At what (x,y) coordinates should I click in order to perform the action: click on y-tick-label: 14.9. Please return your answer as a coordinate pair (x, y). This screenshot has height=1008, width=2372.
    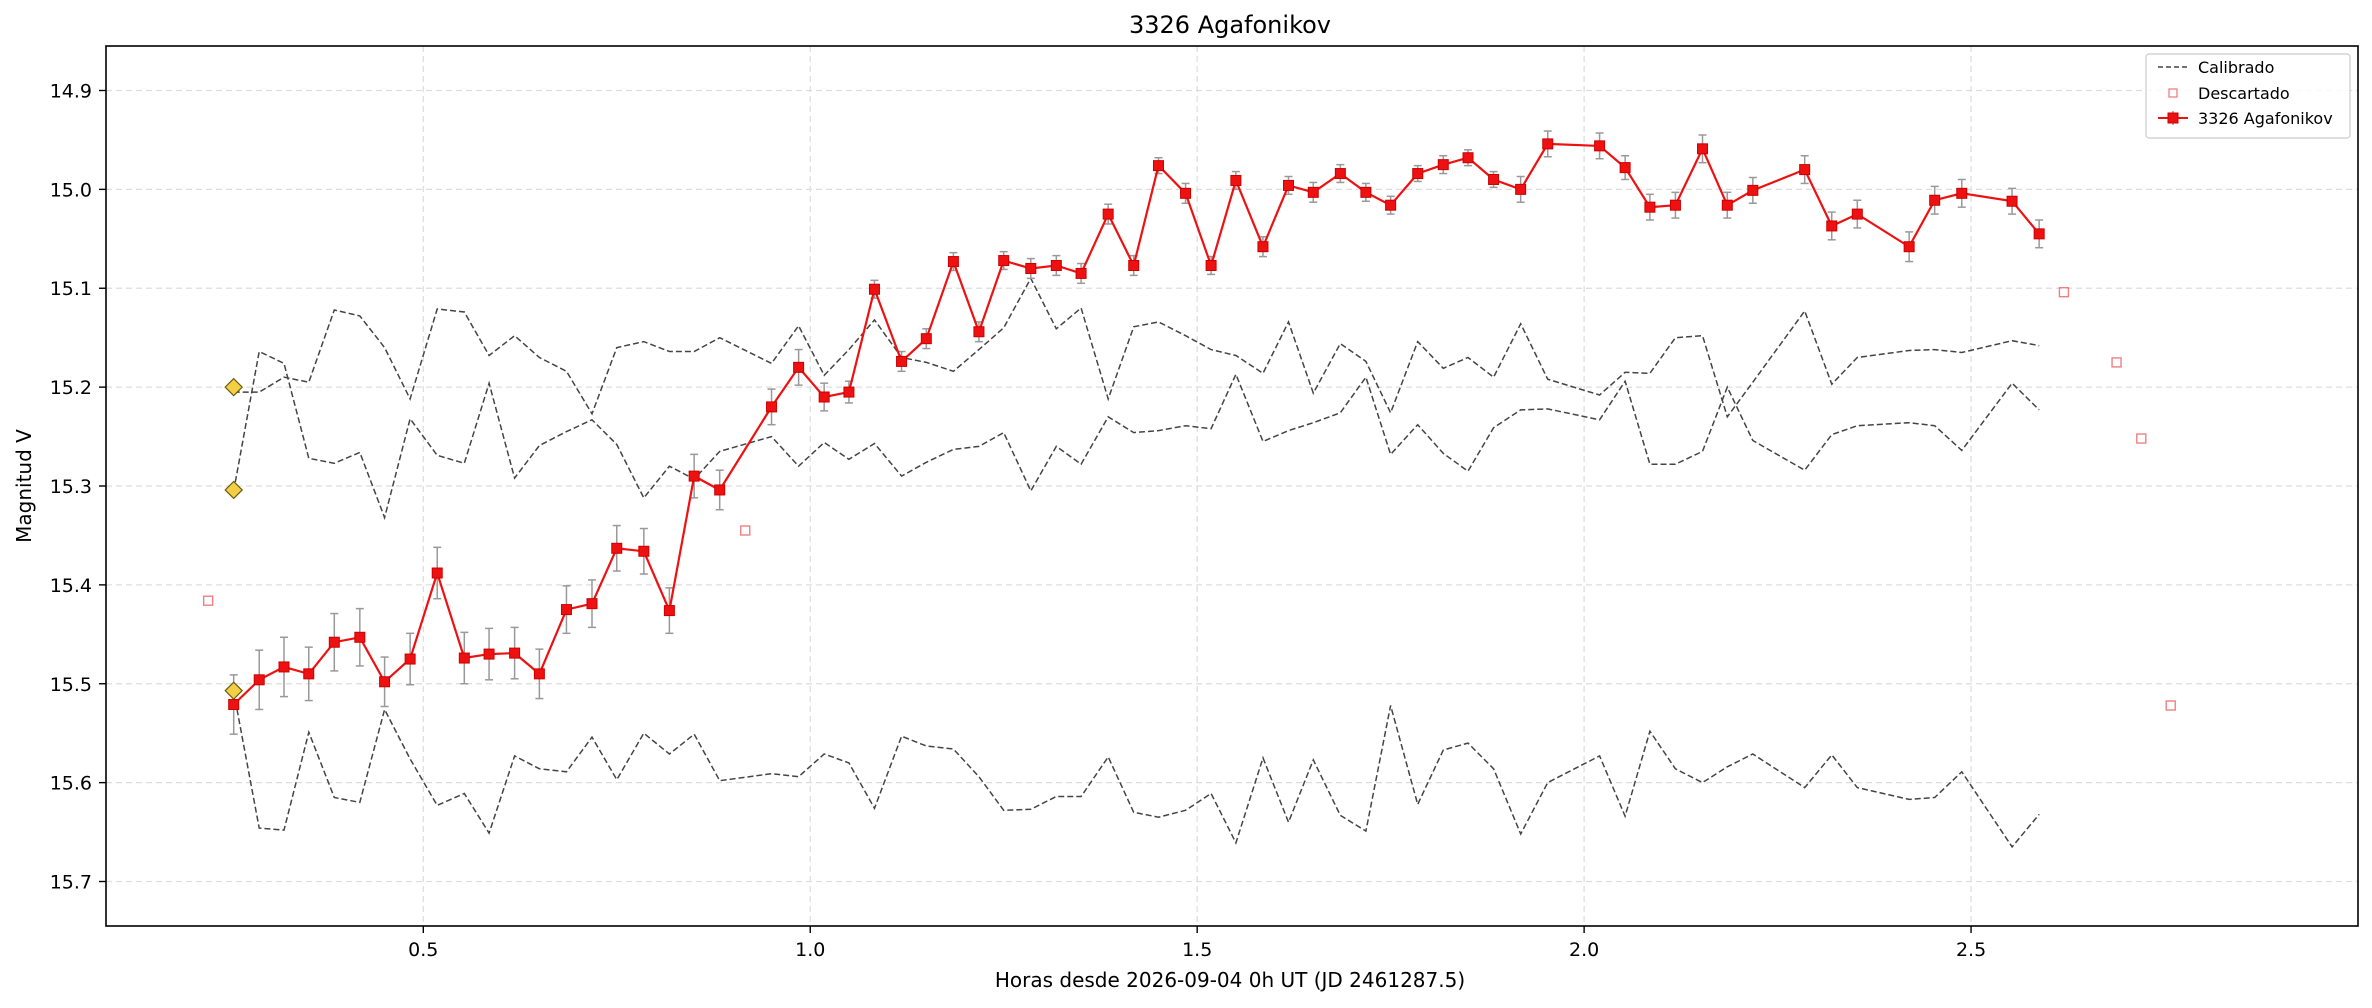
    Looking at the image, I should click on (71, 91).